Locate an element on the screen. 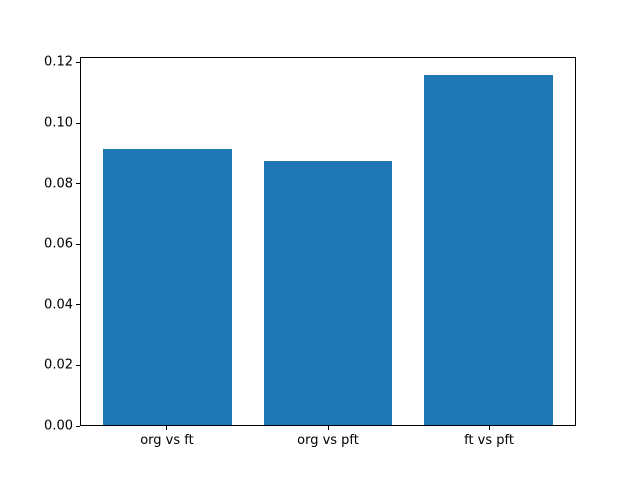 The height and width of the screenshot is (480, 640). x-tick-label: org vs ft is located at coordinates (167, 440).